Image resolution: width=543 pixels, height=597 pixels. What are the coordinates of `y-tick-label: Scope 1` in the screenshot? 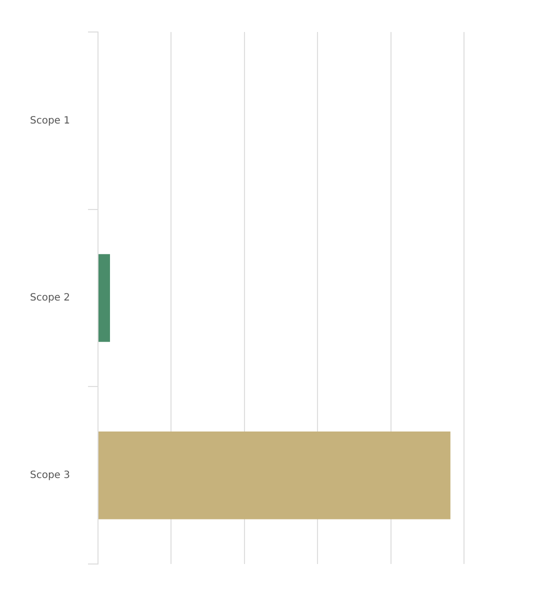 It's located at (50, 120).